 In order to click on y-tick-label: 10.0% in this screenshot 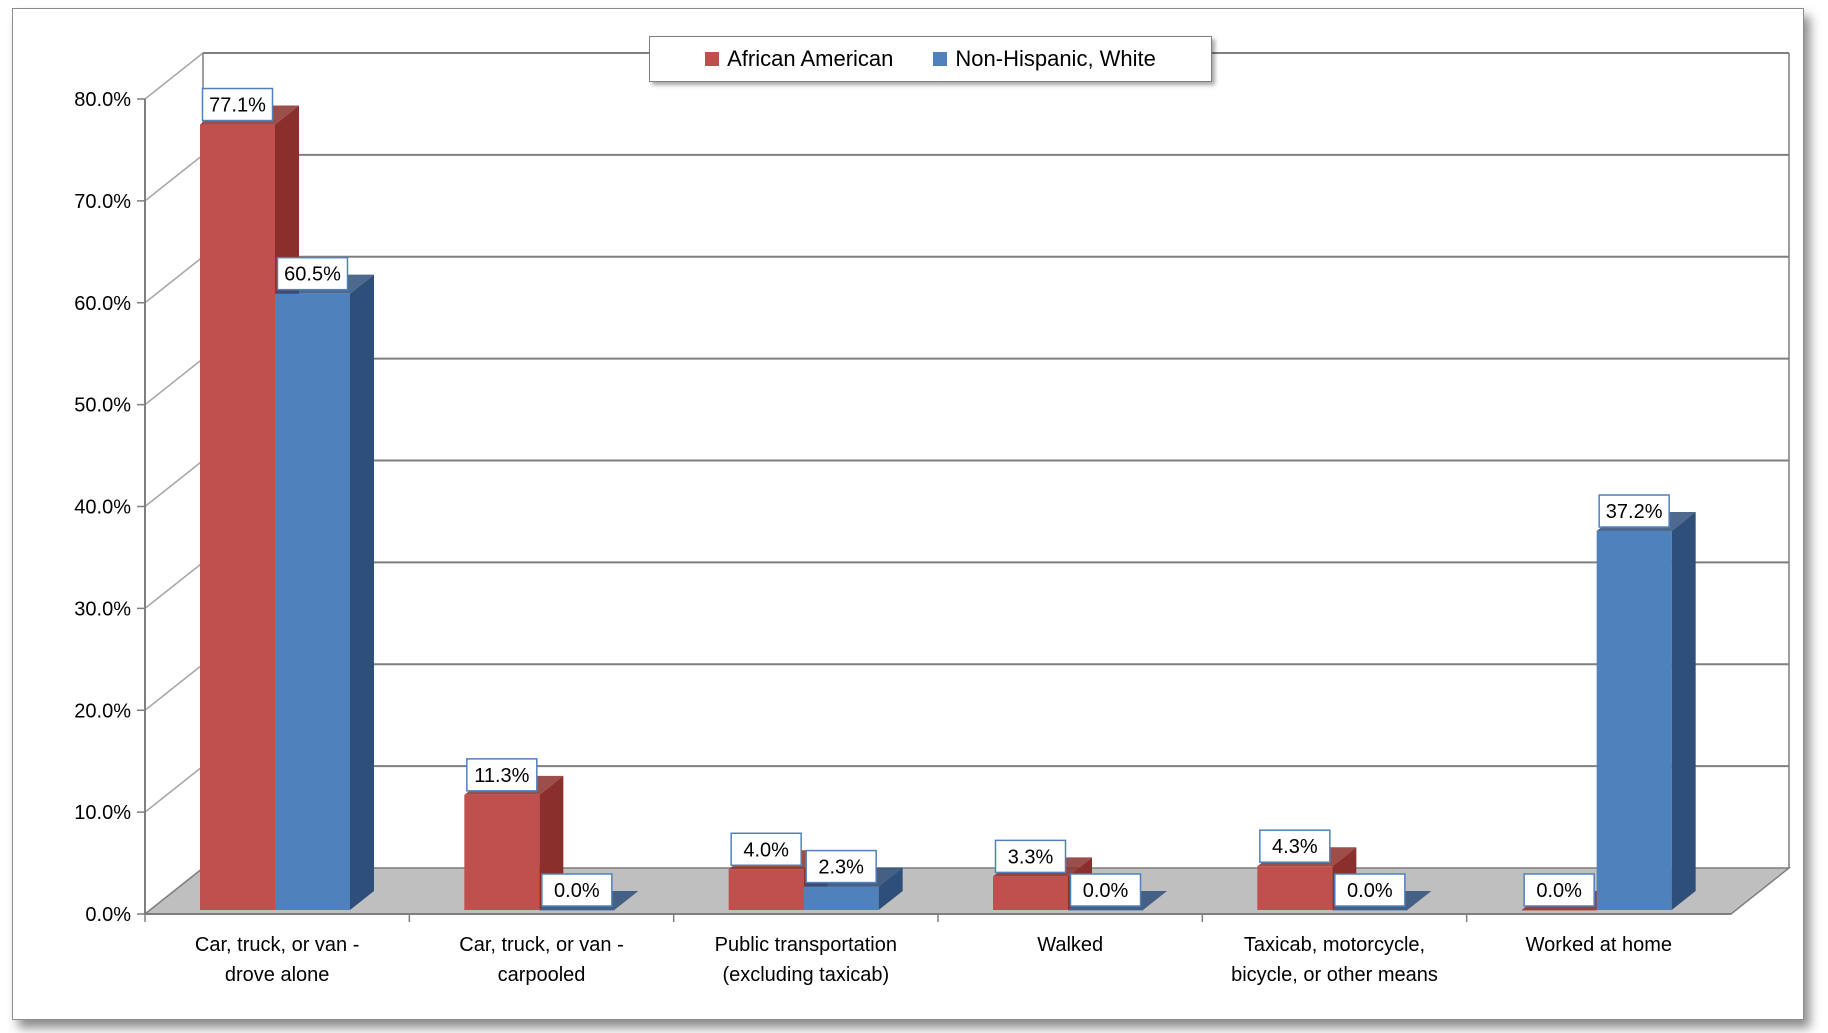, I will do `click(102, 813)`.